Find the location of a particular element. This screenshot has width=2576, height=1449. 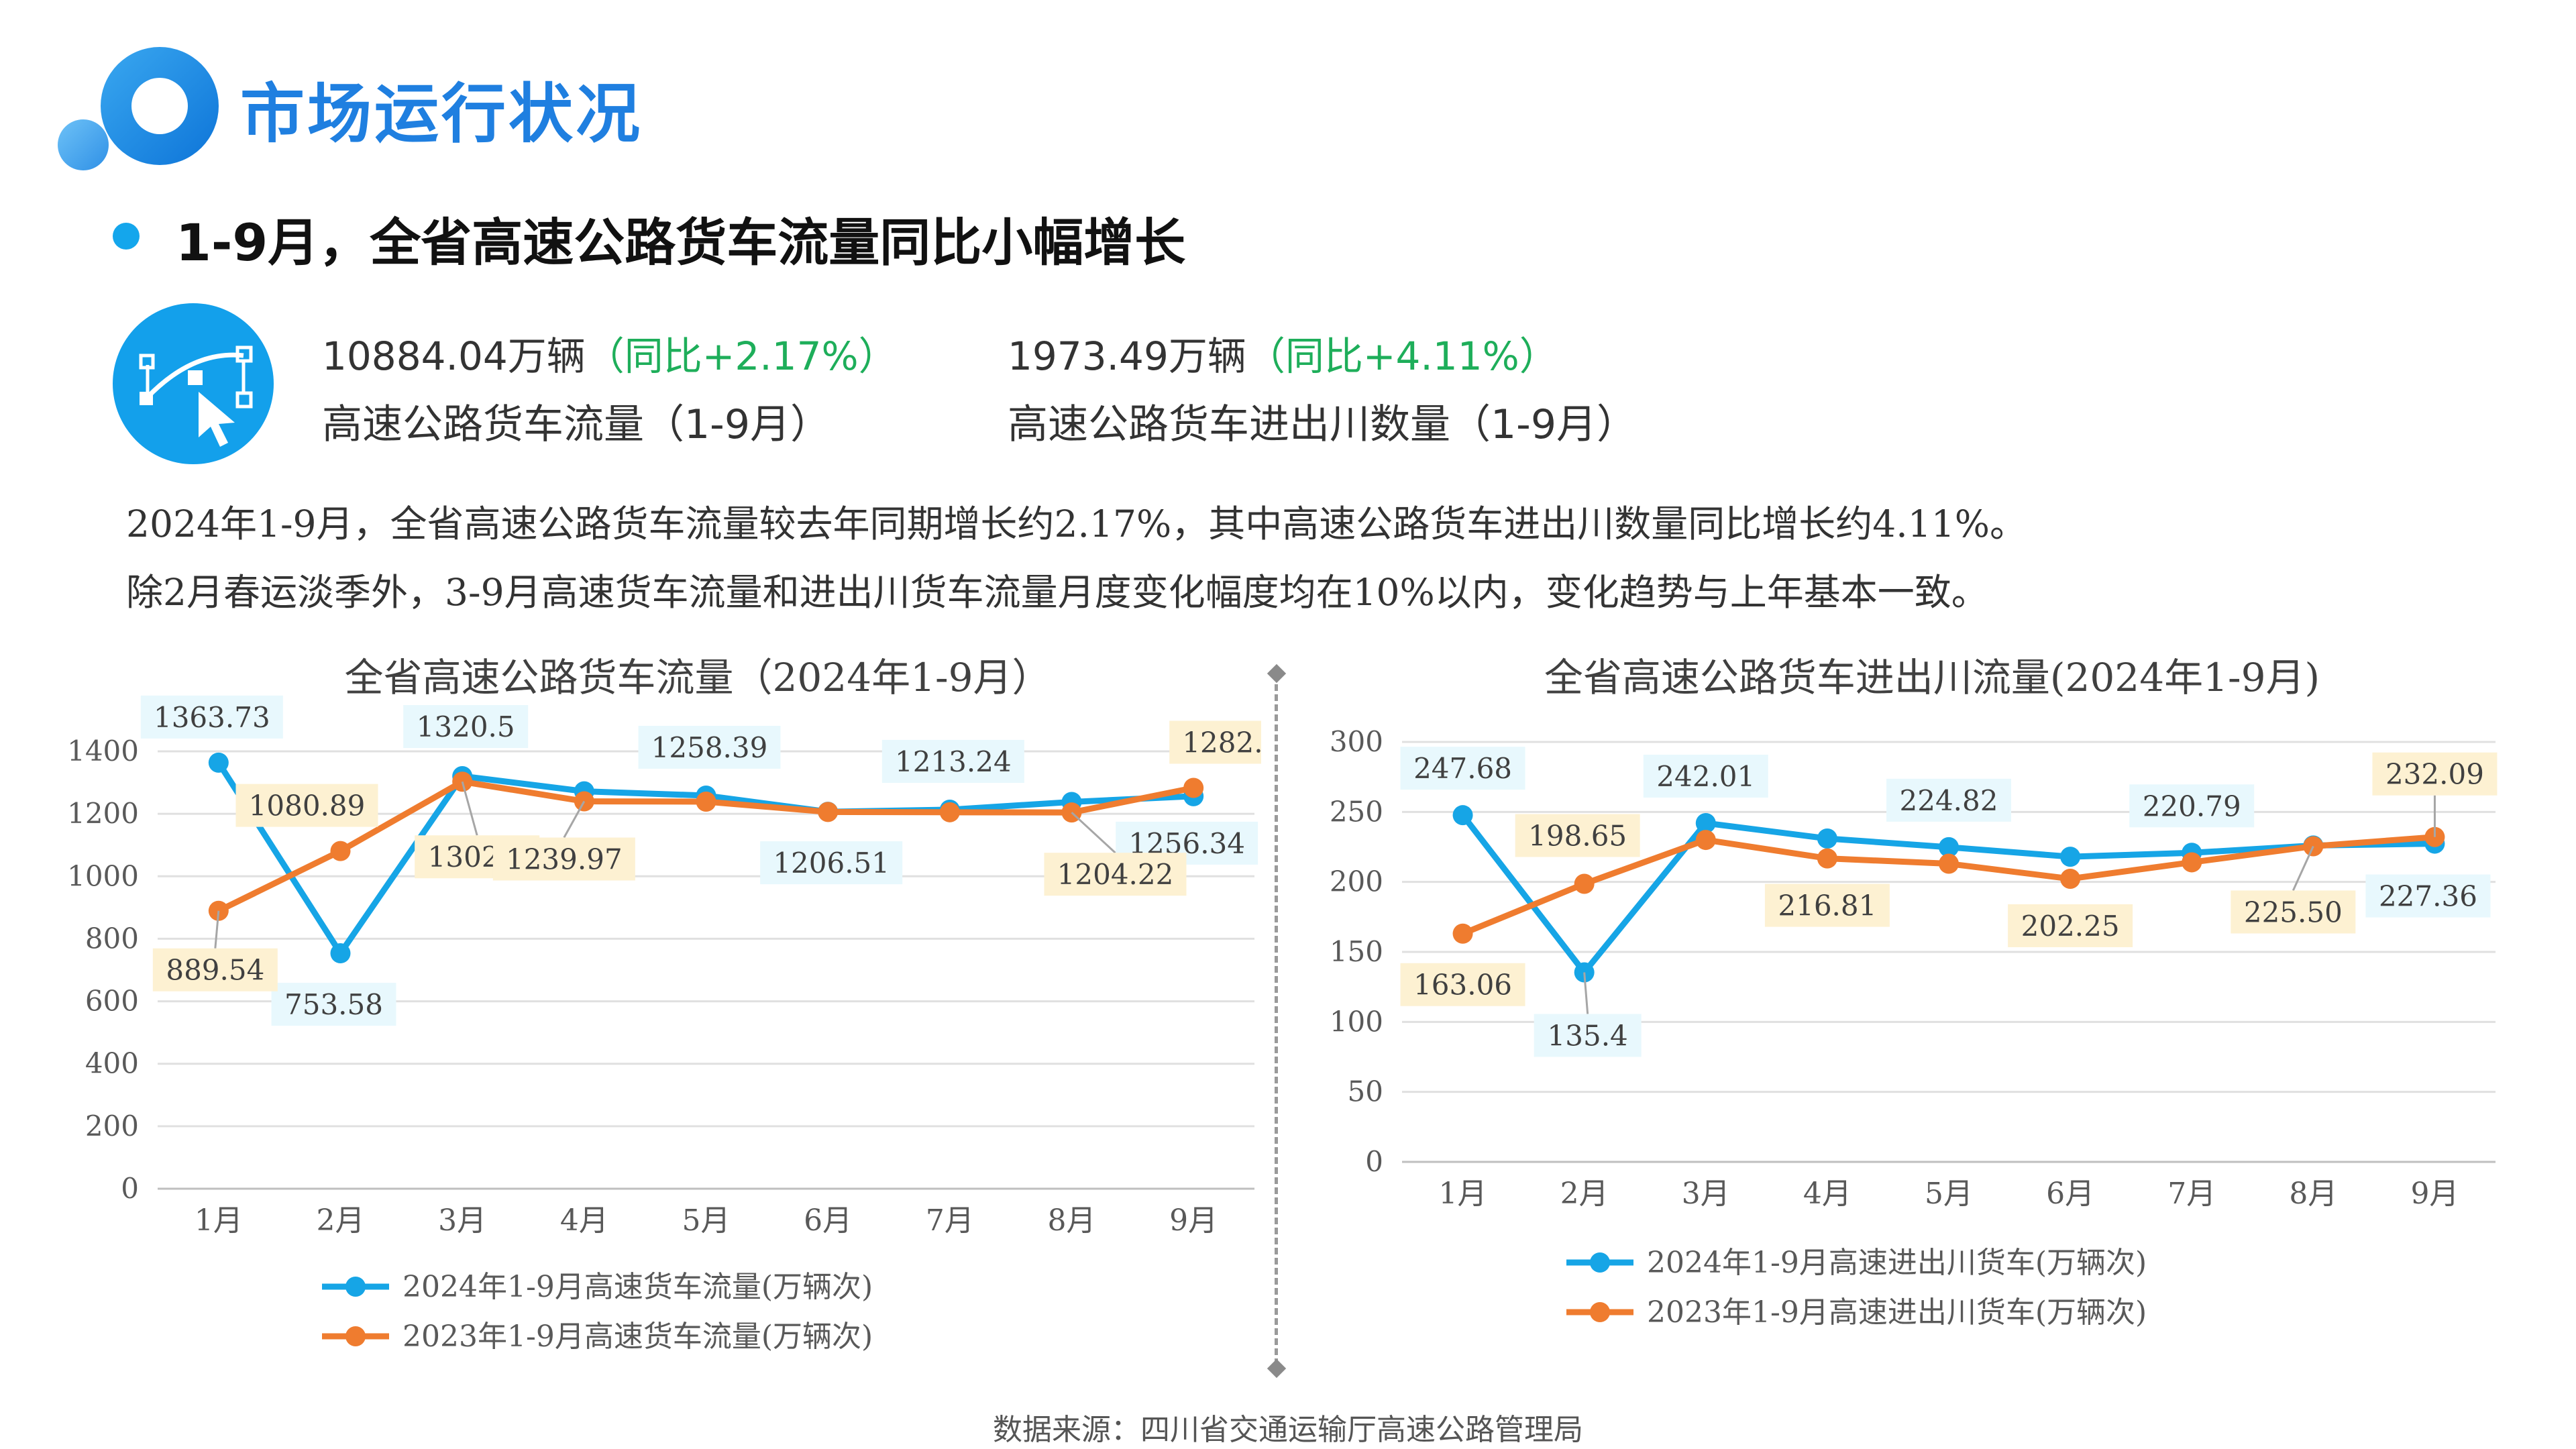

y-tick-label: 1400 is located at coordinates (103, 751).